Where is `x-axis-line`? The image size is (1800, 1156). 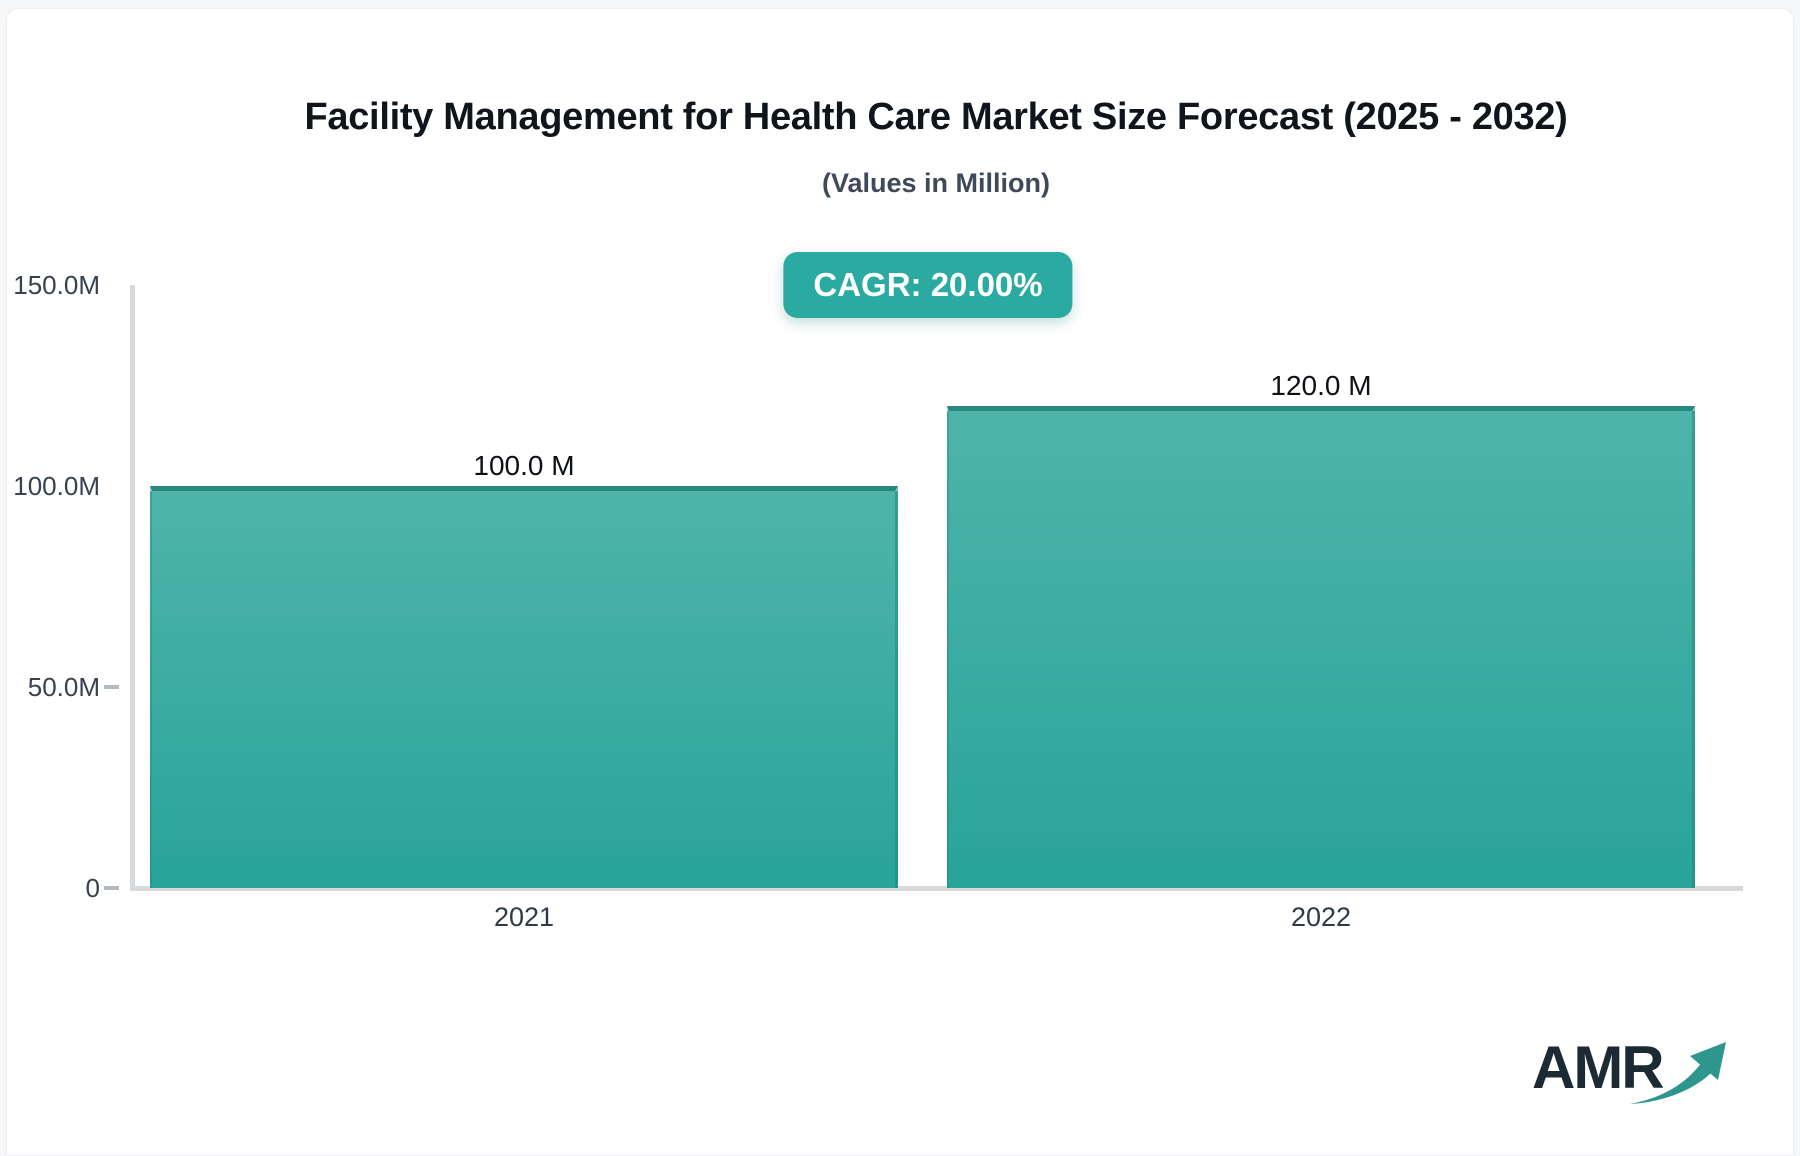
x-axis-line is located at coordinates (936, 888).